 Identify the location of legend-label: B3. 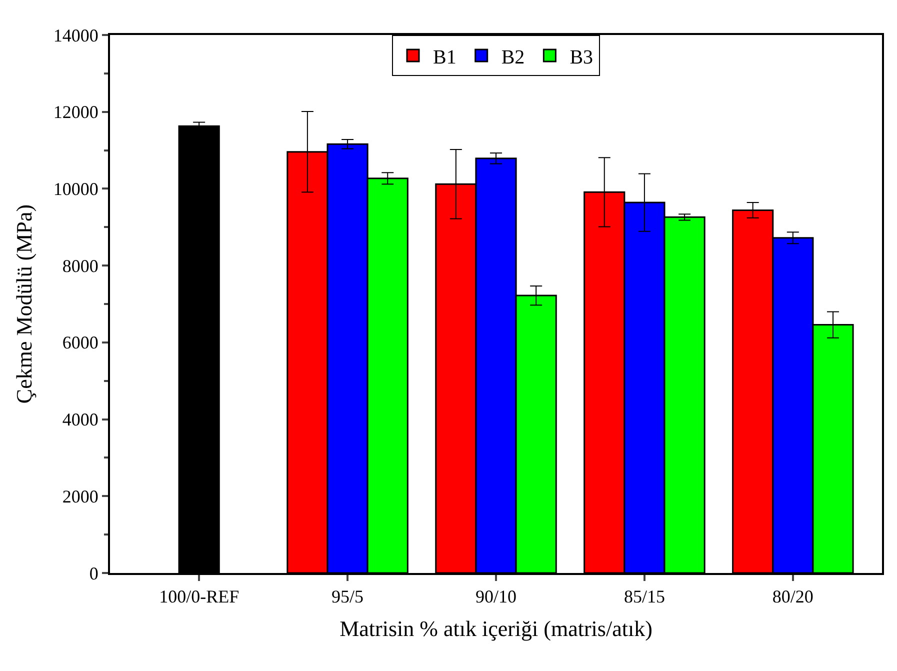
(582, 57).